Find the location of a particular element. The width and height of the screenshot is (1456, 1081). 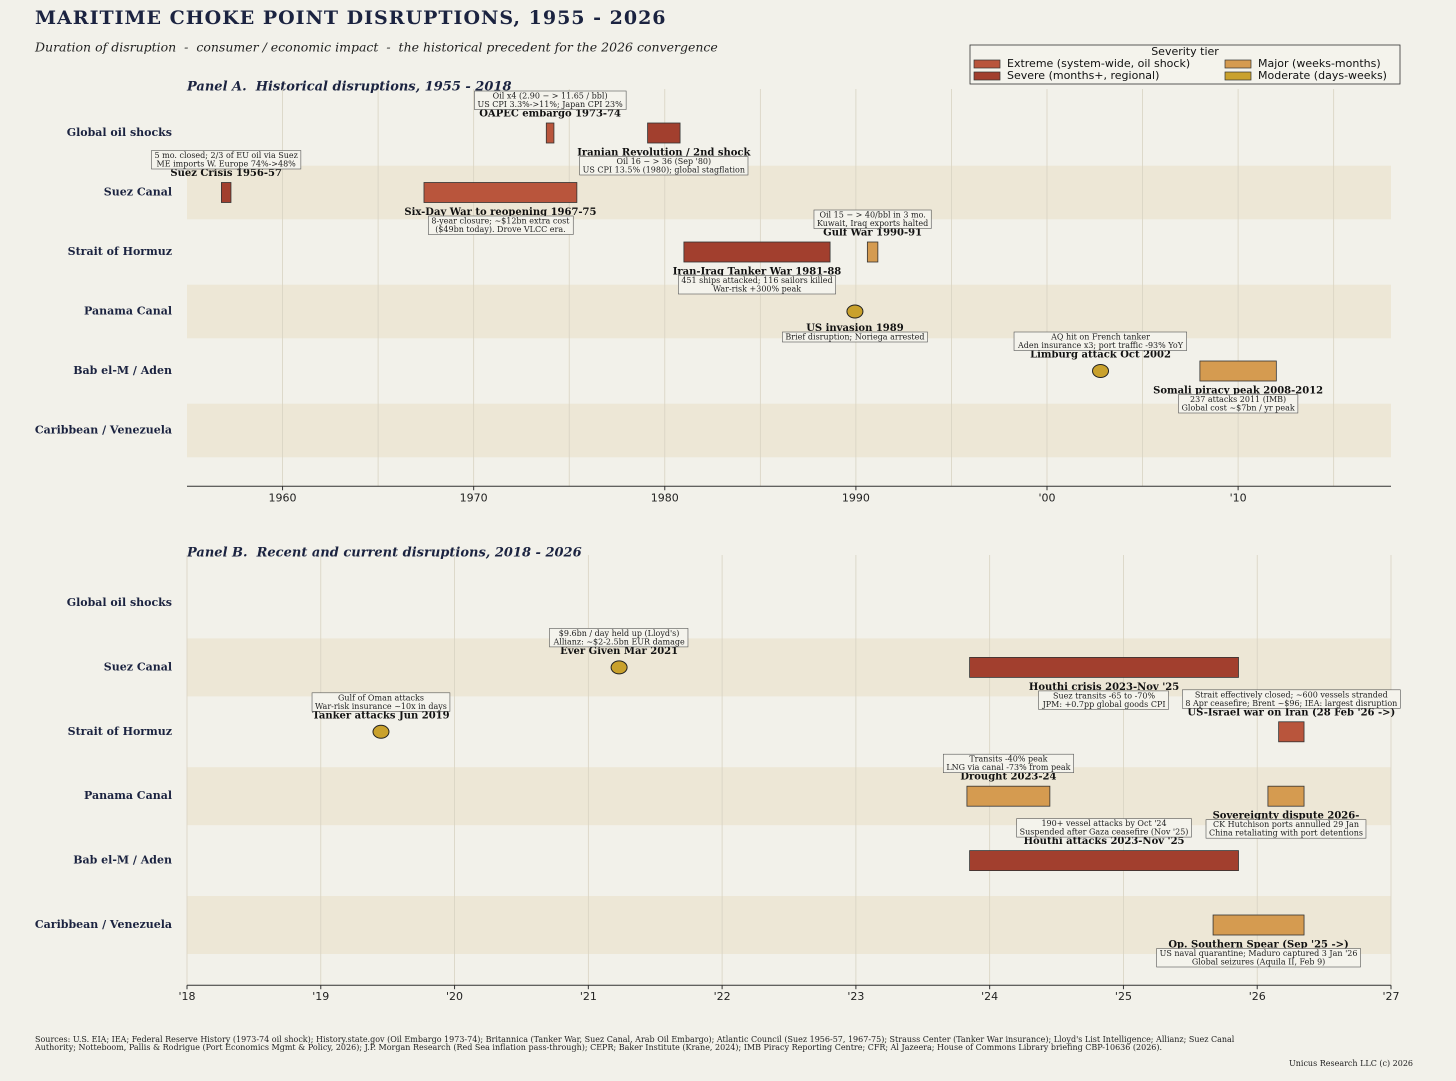

legend-box is located at coordinates (1185, 64).